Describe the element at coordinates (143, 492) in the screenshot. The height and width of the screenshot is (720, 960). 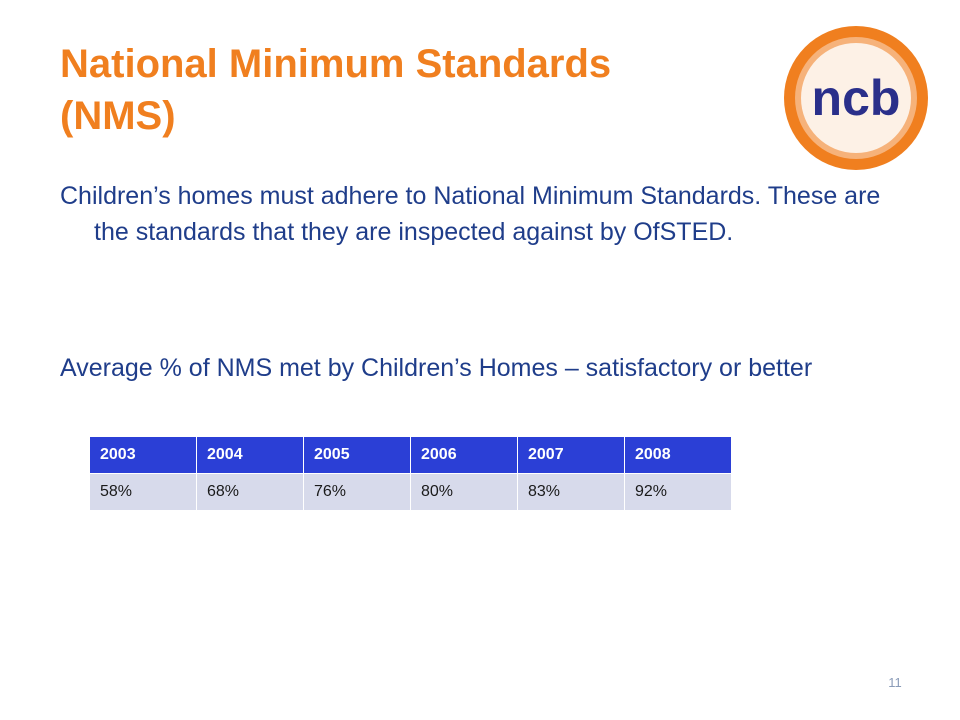
I see `table-cell: 58%` at that location.